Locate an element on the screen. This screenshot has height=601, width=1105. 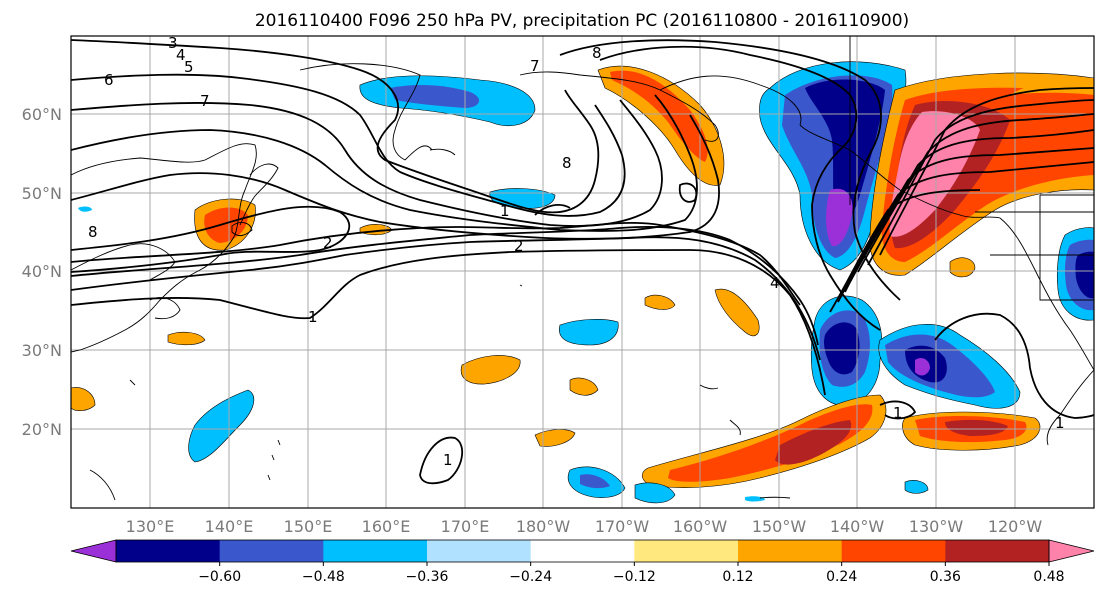
colorbar-tick-label: 0.12 is located at coordinates (737, 577).